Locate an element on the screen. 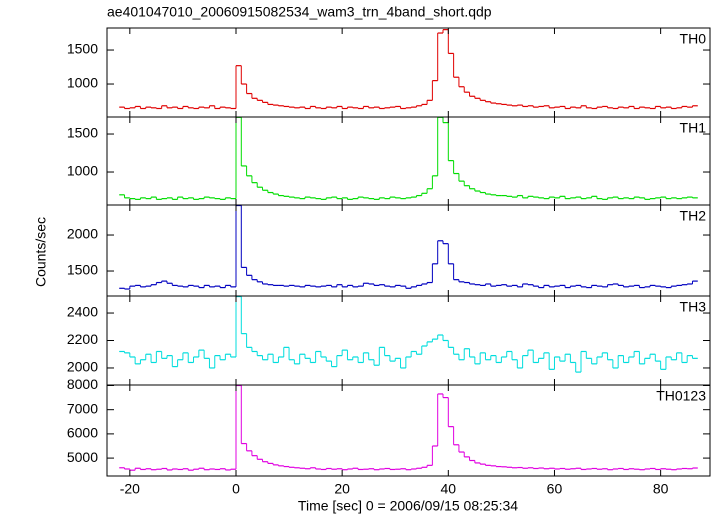  panel-label: TH2 is located at coordinates (693, 216).